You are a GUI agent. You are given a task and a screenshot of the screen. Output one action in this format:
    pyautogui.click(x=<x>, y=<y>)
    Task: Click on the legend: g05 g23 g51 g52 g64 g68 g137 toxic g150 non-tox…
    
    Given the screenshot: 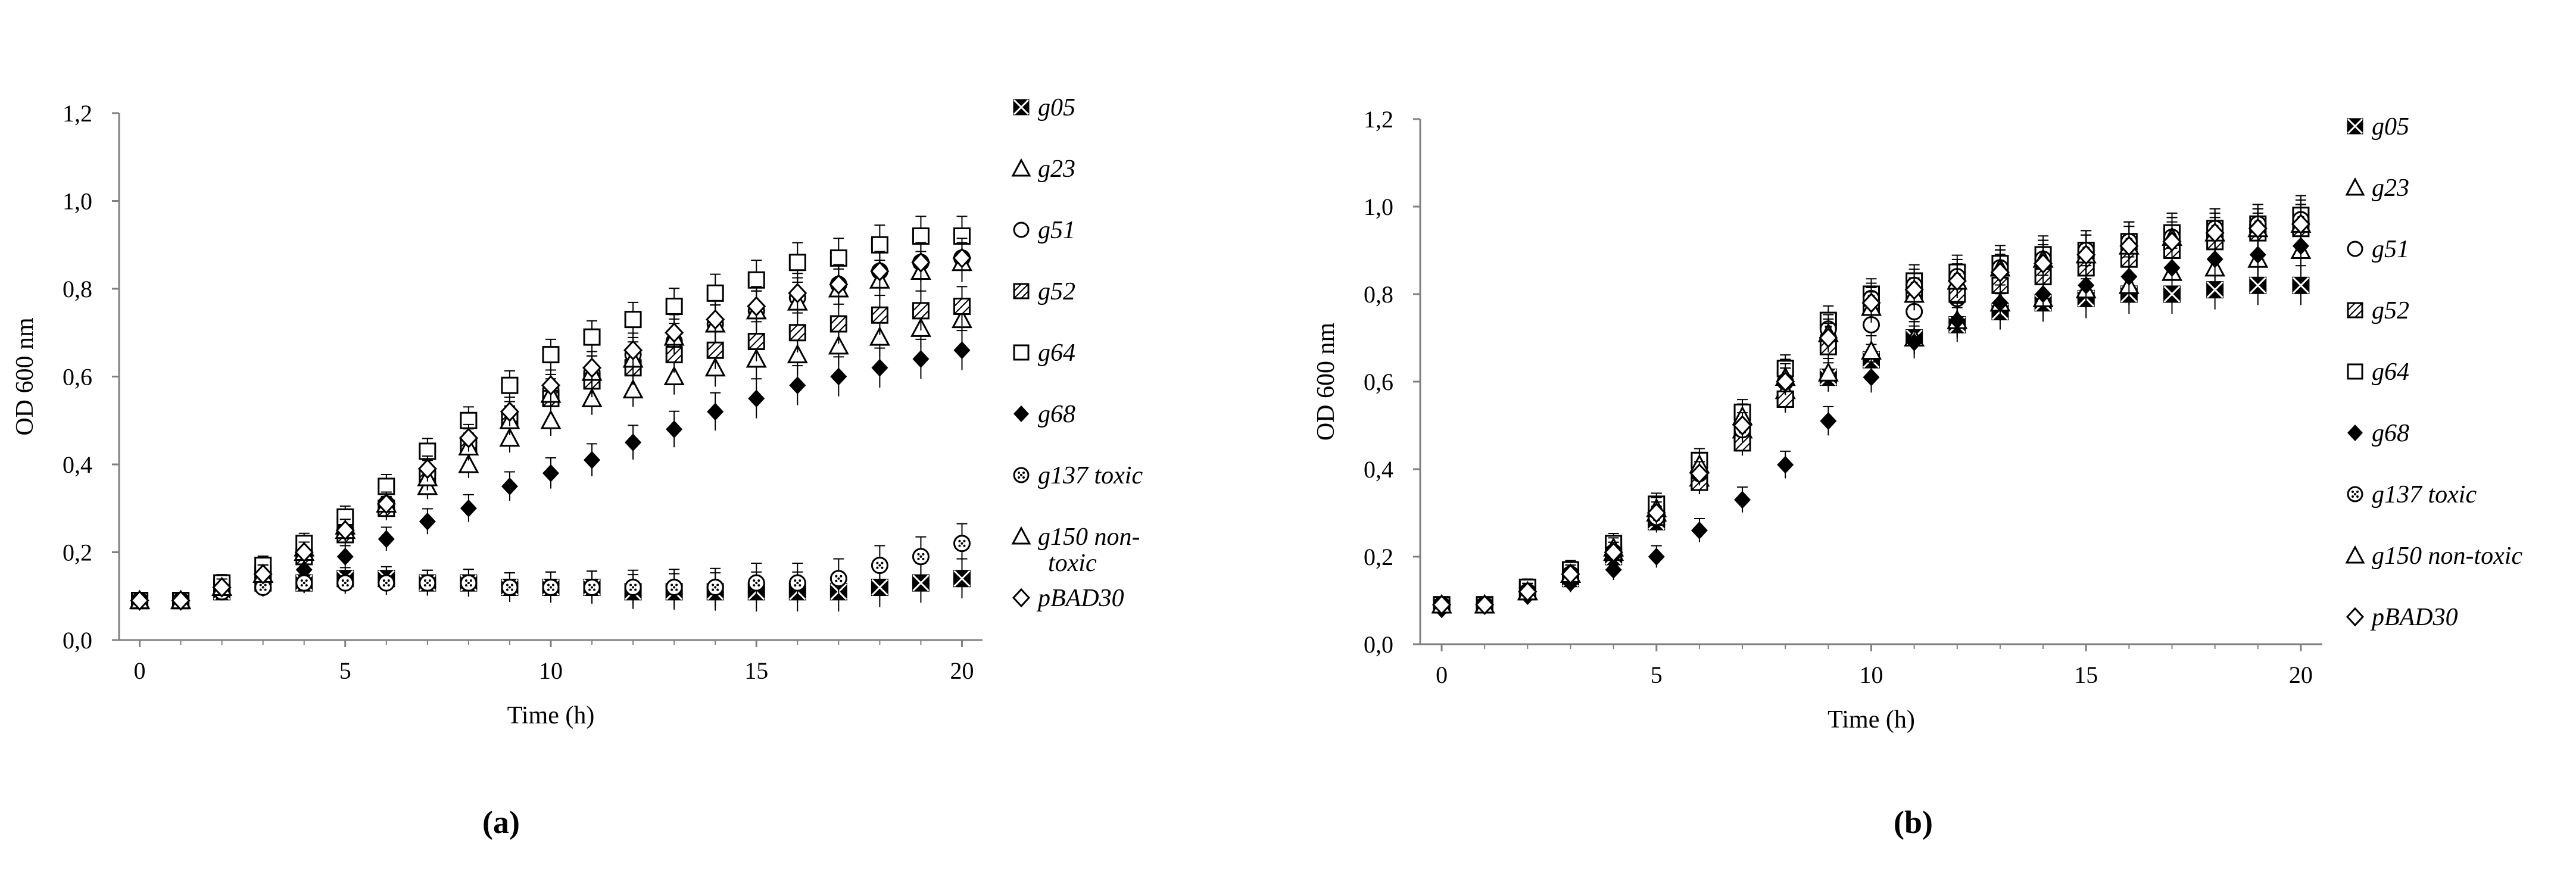 What is the action you would take?
    pyautogui.click(x=1077, y=353)
    